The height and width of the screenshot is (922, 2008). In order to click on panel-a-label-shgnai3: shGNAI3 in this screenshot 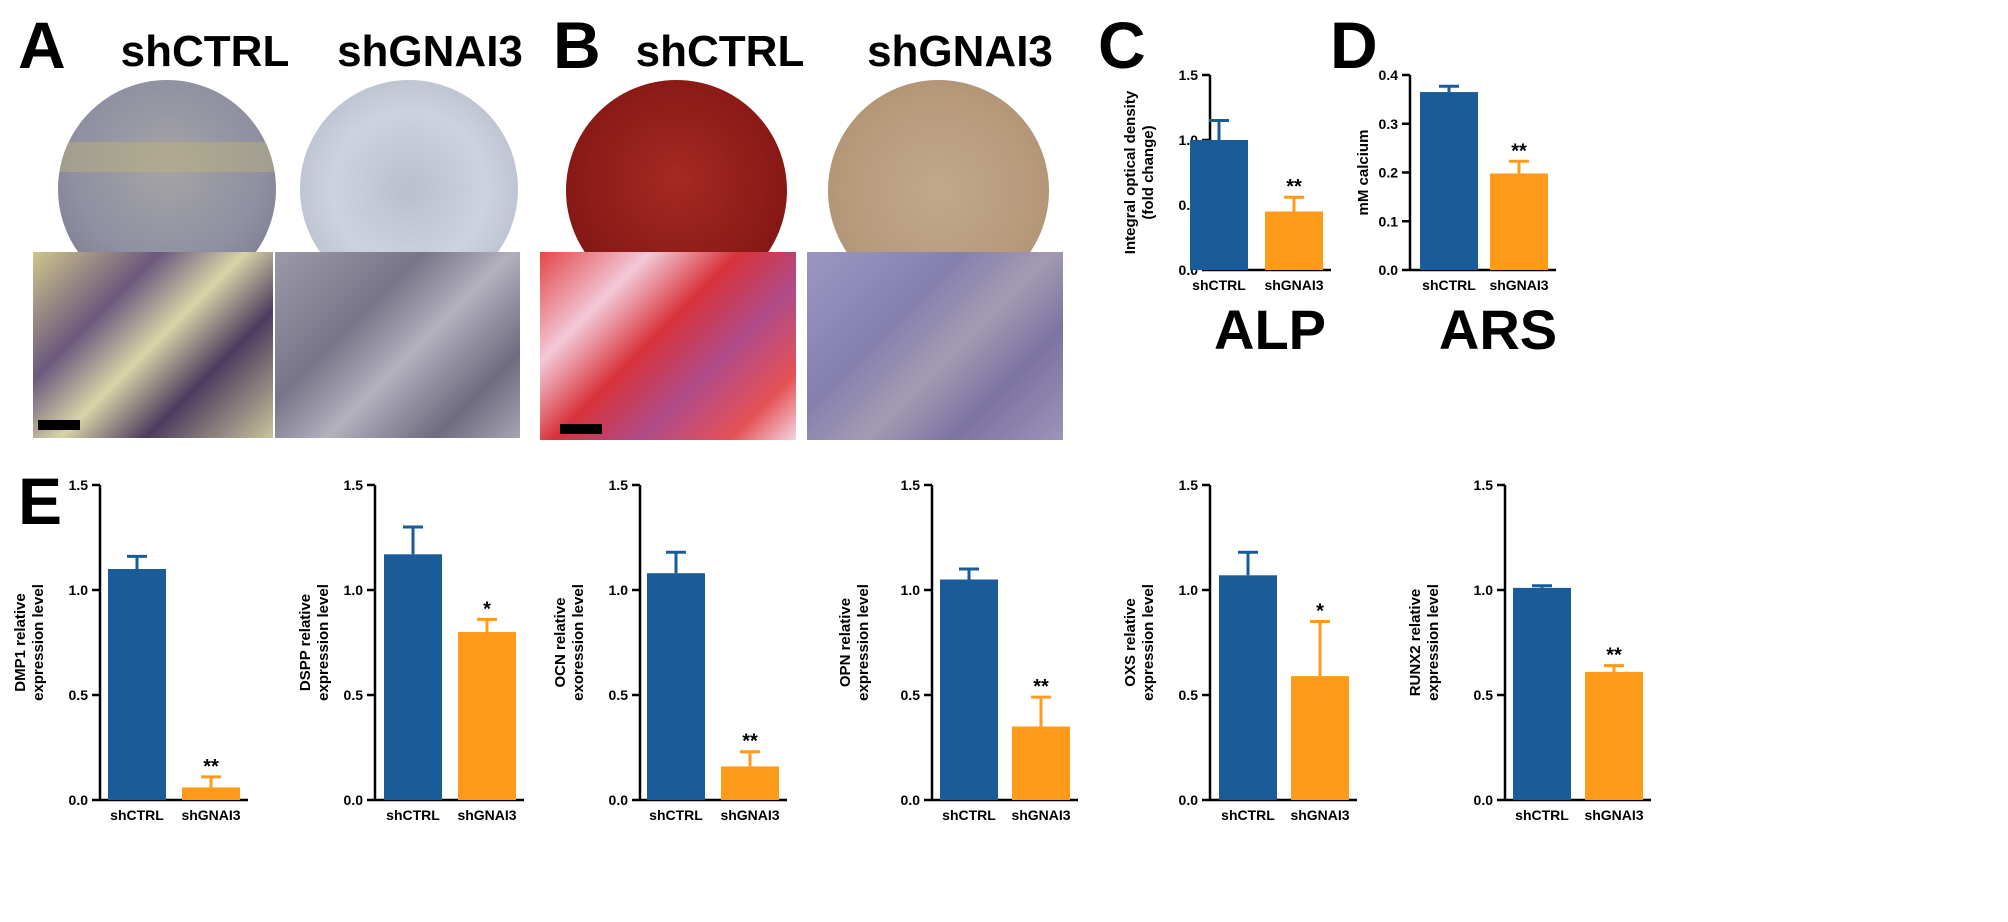, I will do `click(430, 51)`.